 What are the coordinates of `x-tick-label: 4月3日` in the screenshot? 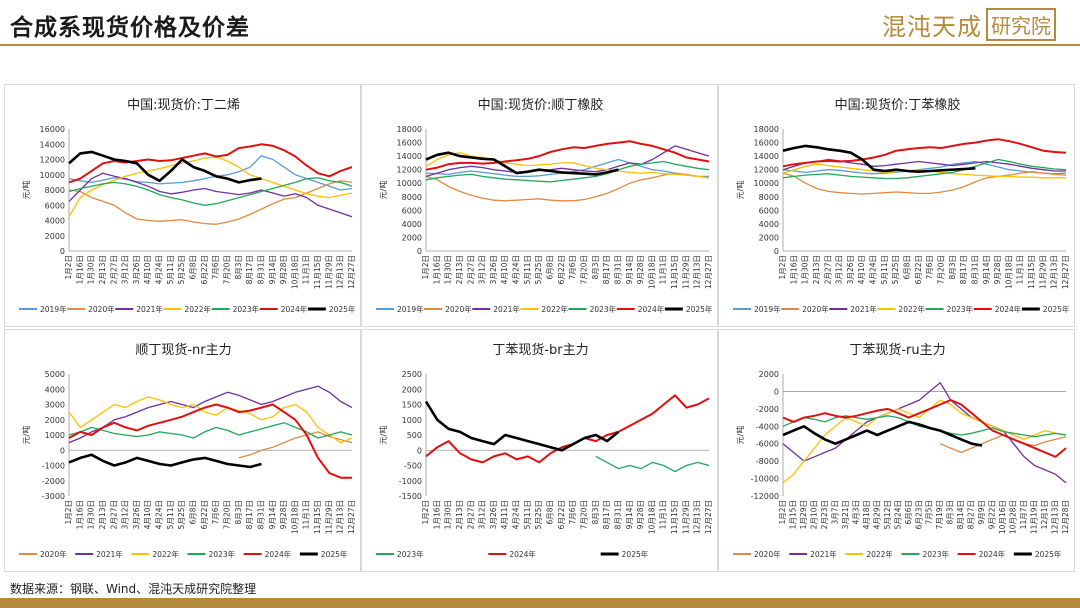 It's located at (855, 512).